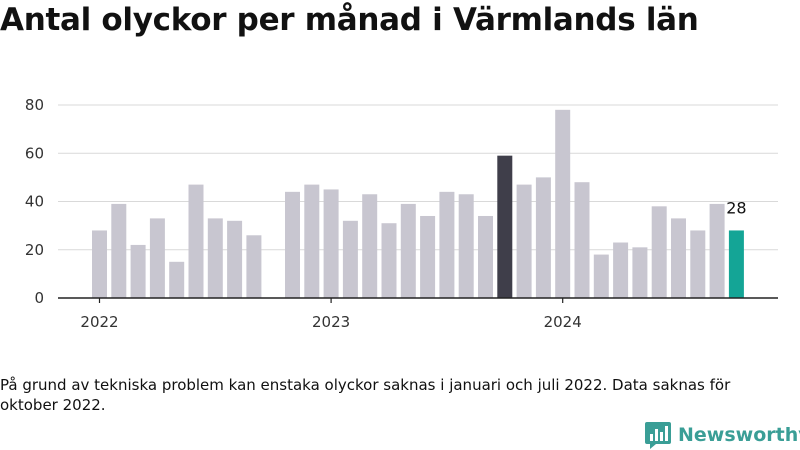 The image size is (800, 450). What do you see at coordinates (34, 153) in the screenshot?
I see `y-tick-label: 60` at bounding box center [34, 153].